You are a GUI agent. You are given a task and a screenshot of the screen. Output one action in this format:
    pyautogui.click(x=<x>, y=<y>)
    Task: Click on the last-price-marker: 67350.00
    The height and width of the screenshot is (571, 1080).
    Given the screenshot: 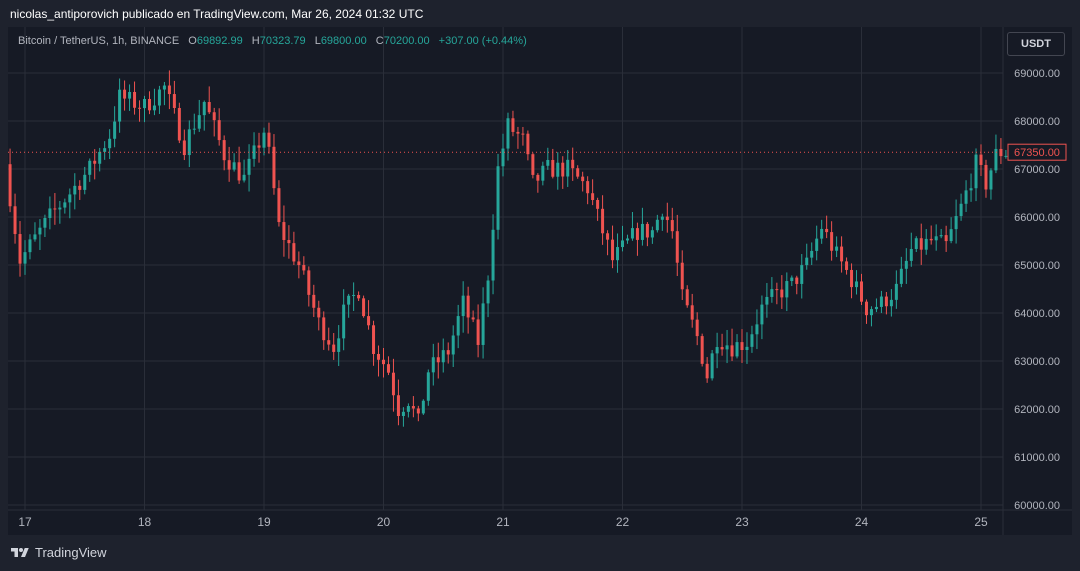 What is the action you would take?
    pyautogui.click(x=537, y=152)
    